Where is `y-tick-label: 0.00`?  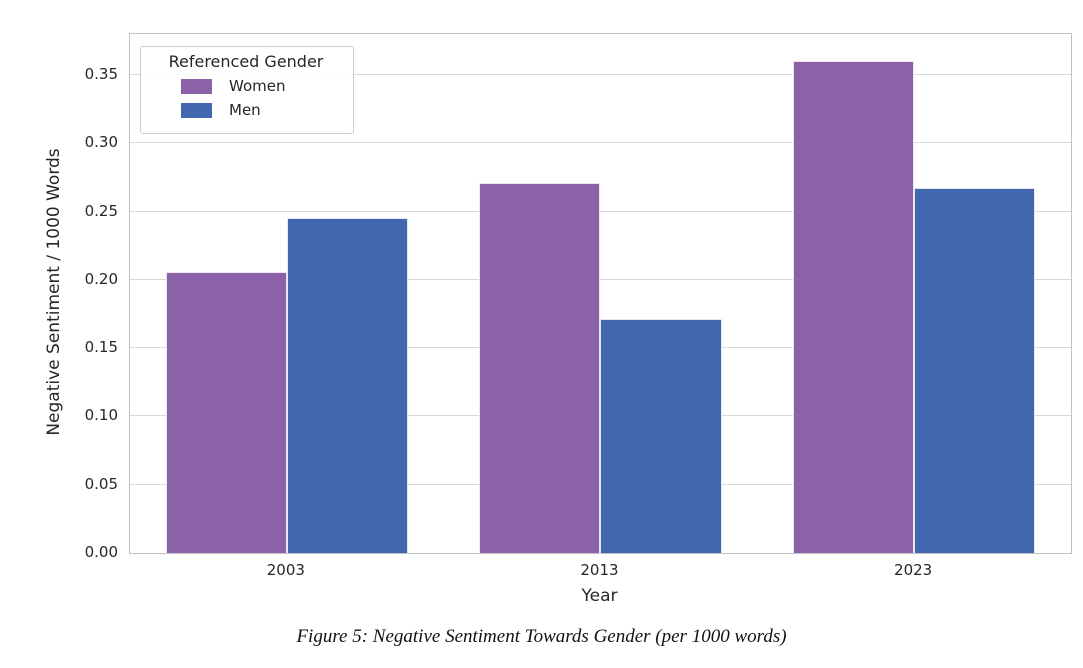 y-tick-label: 0.00 is located at coordinates (101, 552).